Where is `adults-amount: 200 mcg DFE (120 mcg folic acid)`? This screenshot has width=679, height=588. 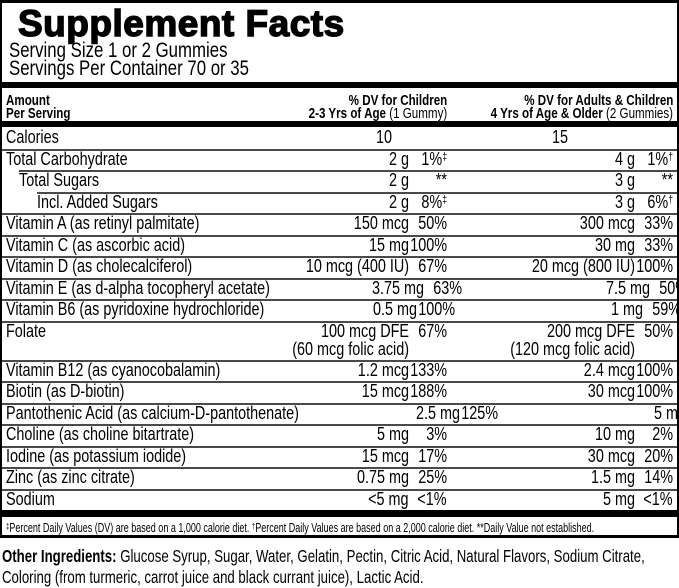 adults-amount: 200 mcg DFE (120 mcg folic acid) is located at coordinates (572, 339).